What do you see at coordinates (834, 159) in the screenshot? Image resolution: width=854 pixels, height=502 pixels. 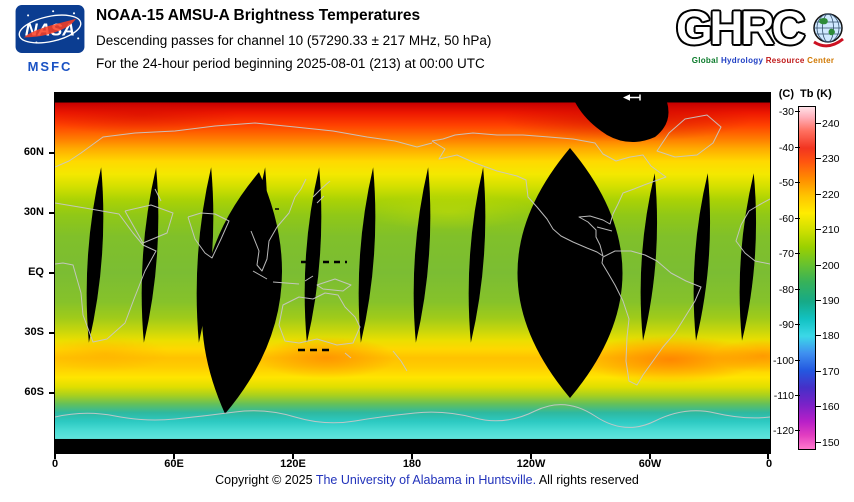 I see `colorbar-kelvin-label: 230` at bounding box center [834, 159].